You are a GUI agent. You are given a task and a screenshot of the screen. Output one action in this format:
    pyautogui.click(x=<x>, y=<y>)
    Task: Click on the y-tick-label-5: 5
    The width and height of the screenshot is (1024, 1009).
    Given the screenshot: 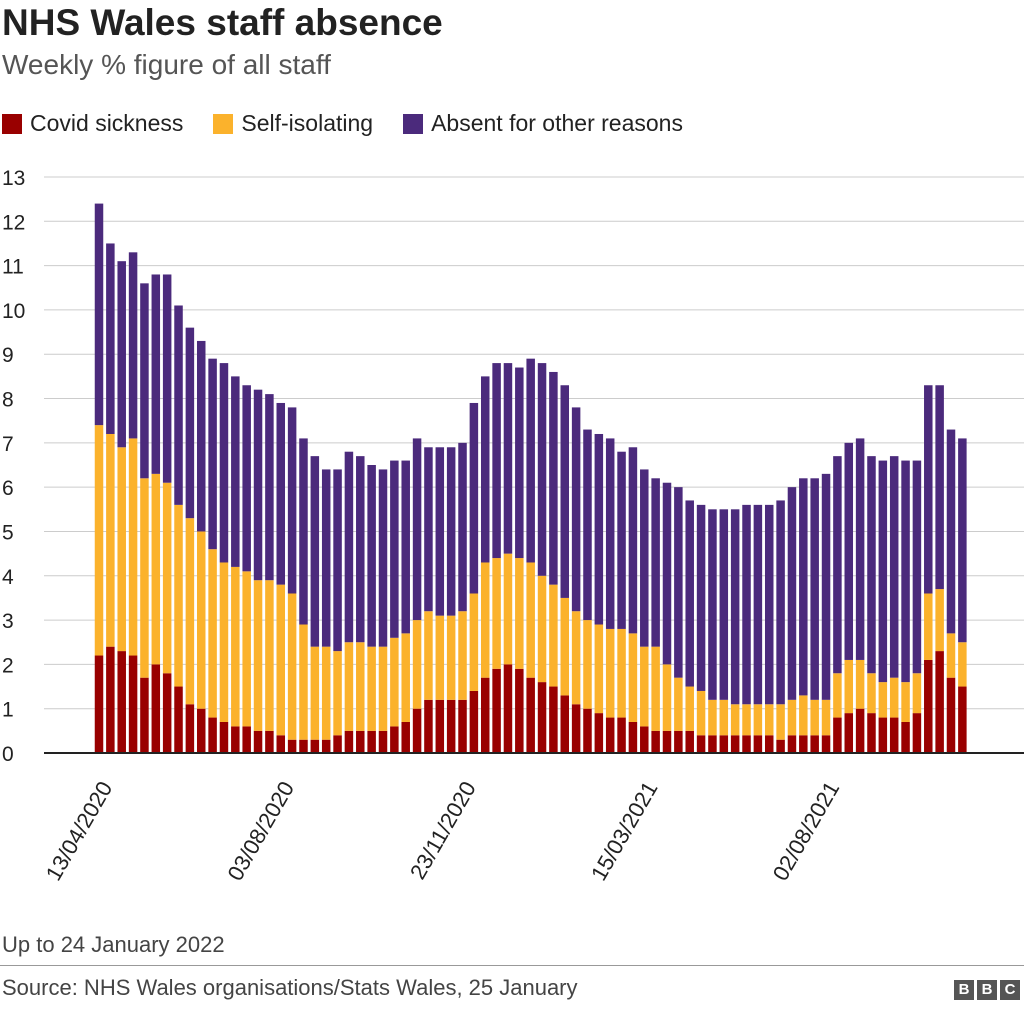 What is the action you would take?
    pyautogui.click(x=8, y=532)
    